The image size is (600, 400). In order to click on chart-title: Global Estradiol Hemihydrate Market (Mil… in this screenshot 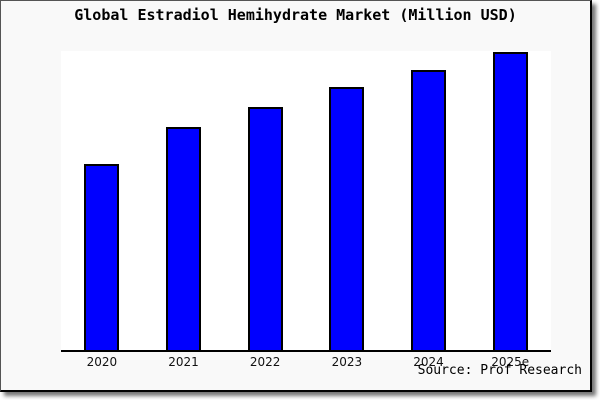, I will do `click(295, 15)`.